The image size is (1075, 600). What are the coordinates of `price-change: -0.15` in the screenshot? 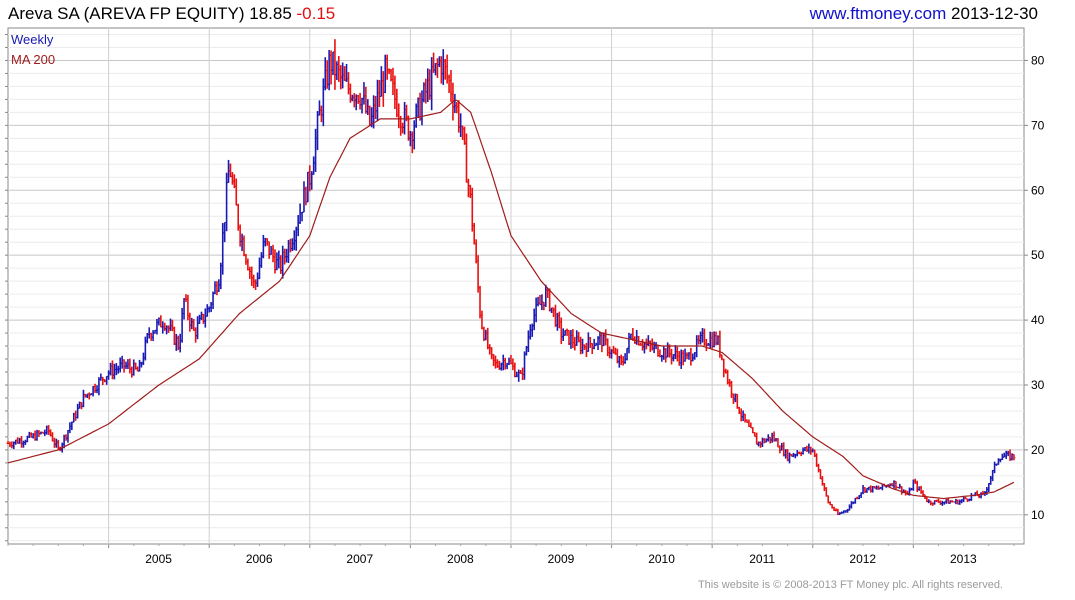 It's located at (316, 13).